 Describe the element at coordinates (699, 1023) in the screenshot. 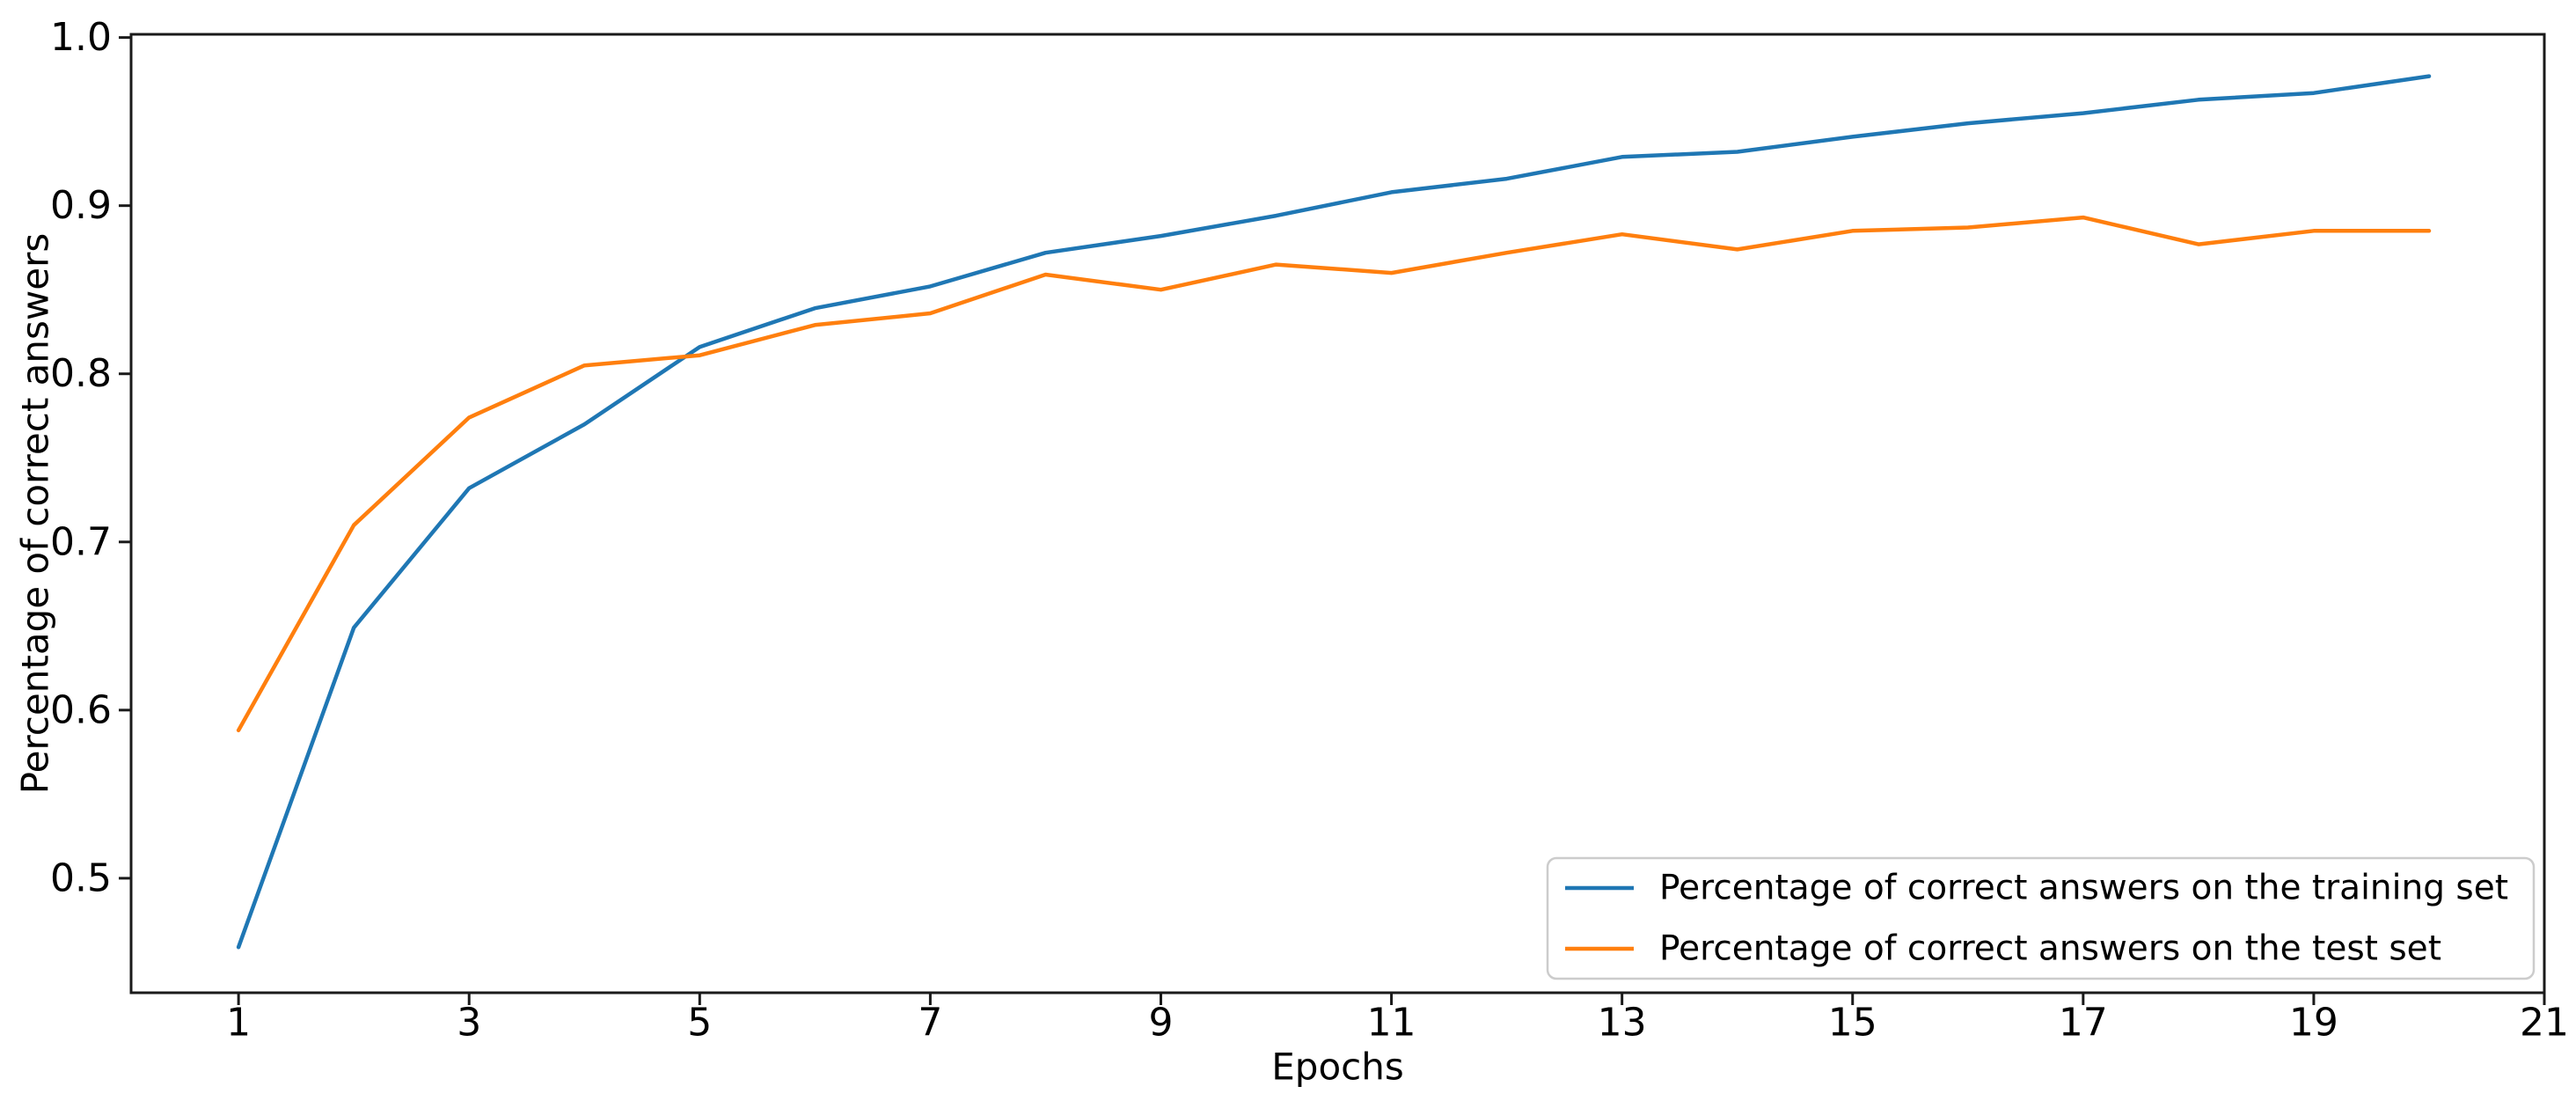

I see `x-tick-label: 5` at that location.